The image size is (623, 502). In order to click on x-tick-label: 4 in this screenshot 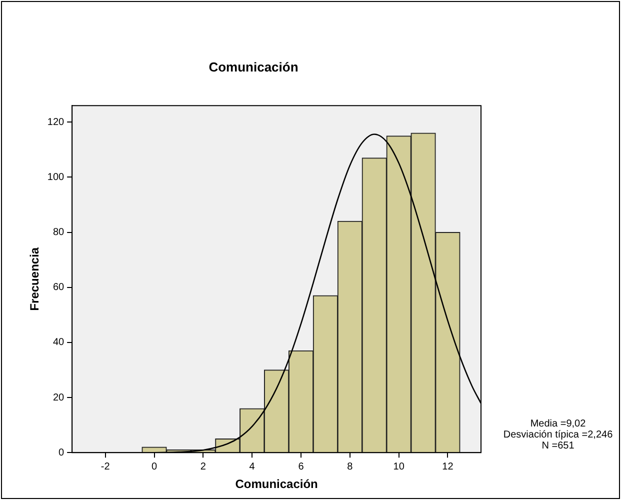, I will do `click(252, 466)`.